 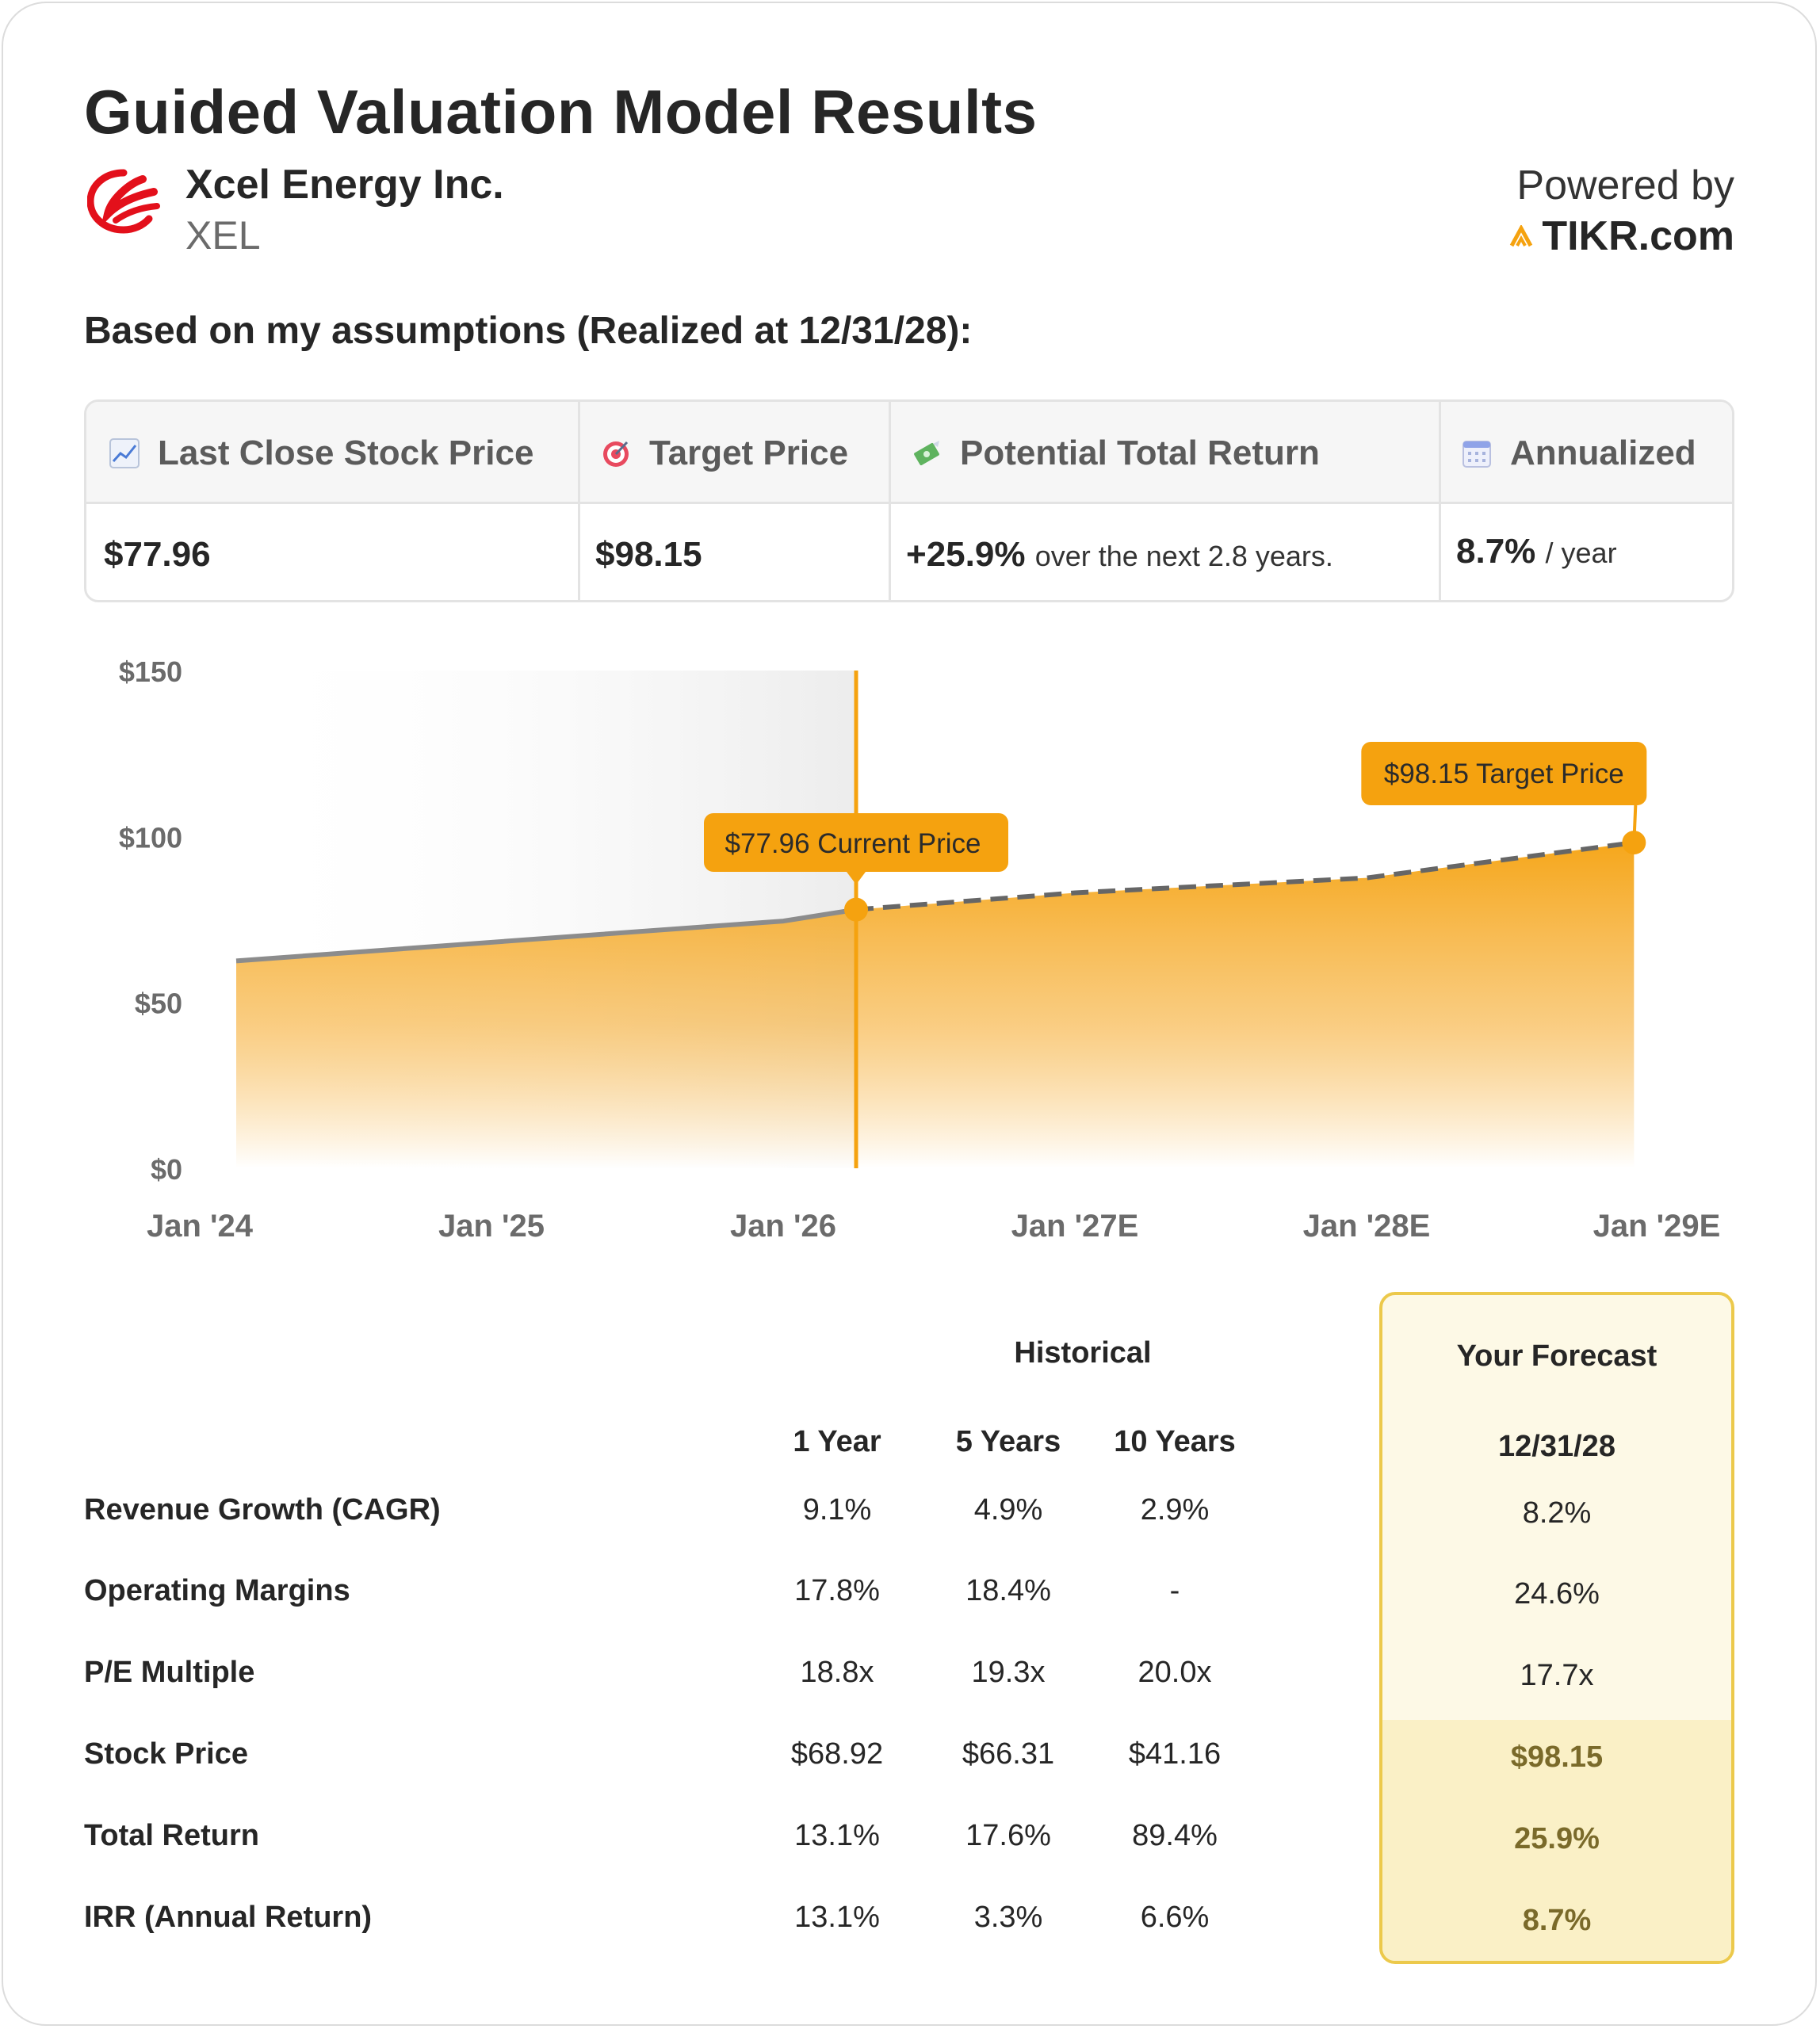 What do you see at coordinates (217, 1590) in the screenshot?
I see `table-row-label: Operating Margins` at bounding box center [217, 1590].